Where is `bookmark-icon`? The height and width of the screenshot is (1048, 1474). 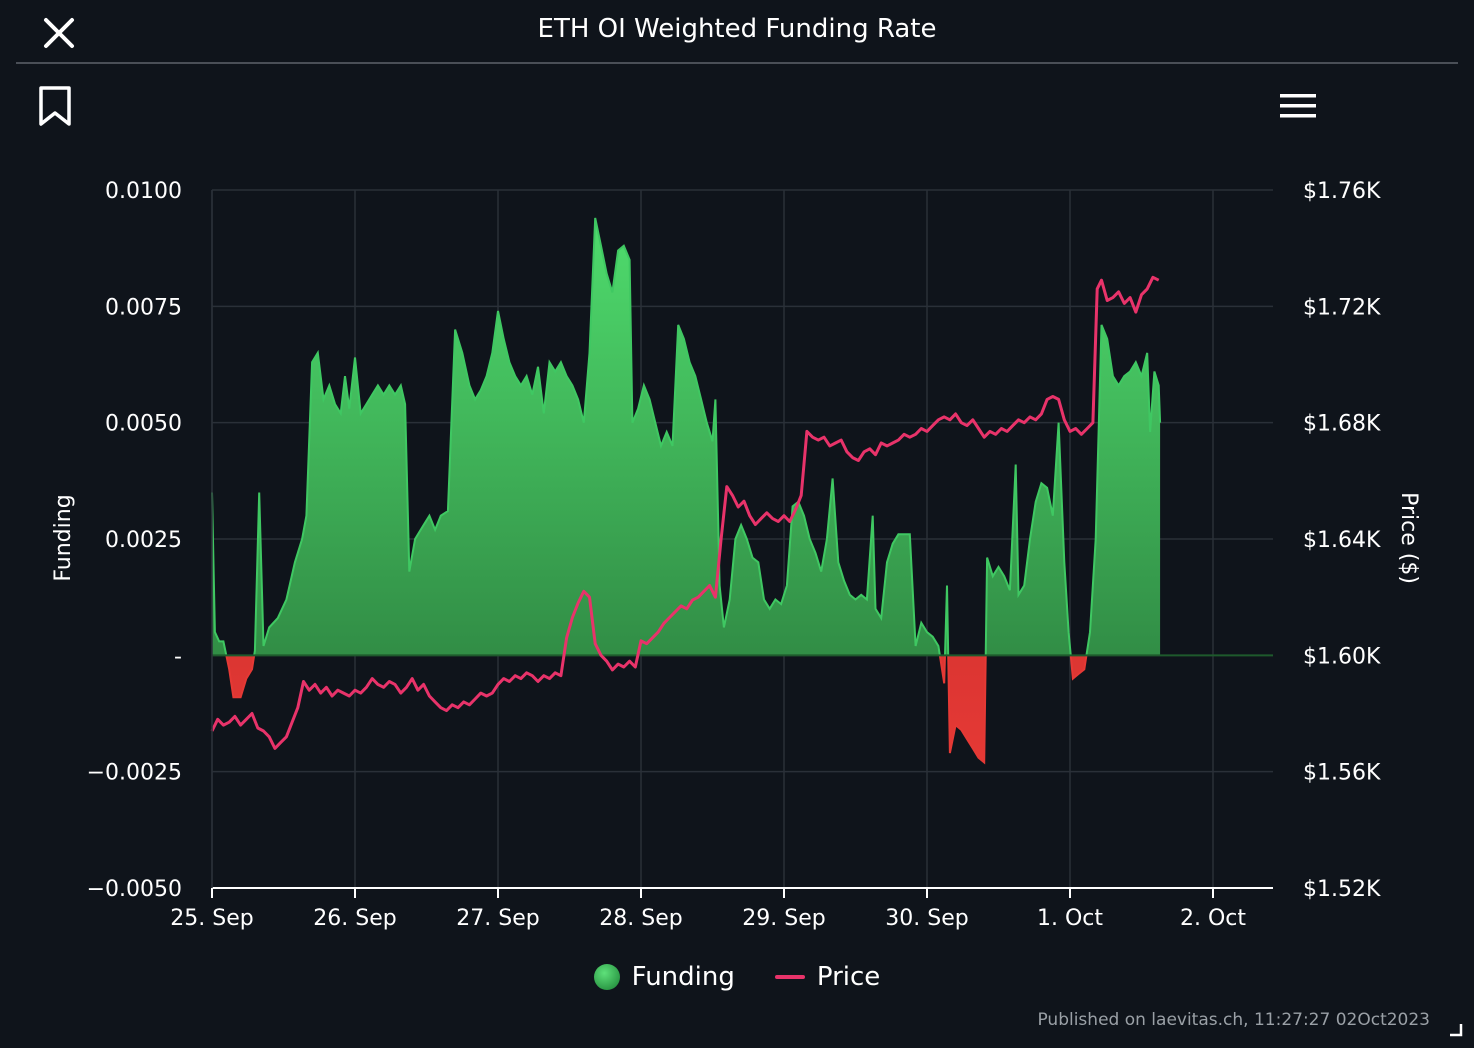 bookmark-icon is located at coordinates (55, 106).